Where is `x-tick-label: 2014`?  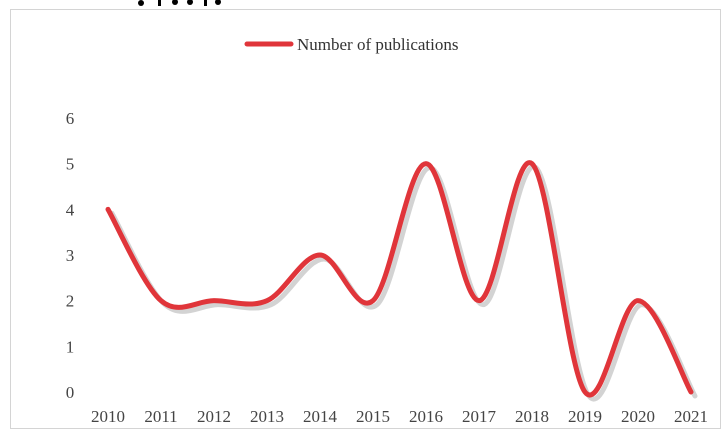
x-tick-label: 2014 is located at coordinates (320, 416).